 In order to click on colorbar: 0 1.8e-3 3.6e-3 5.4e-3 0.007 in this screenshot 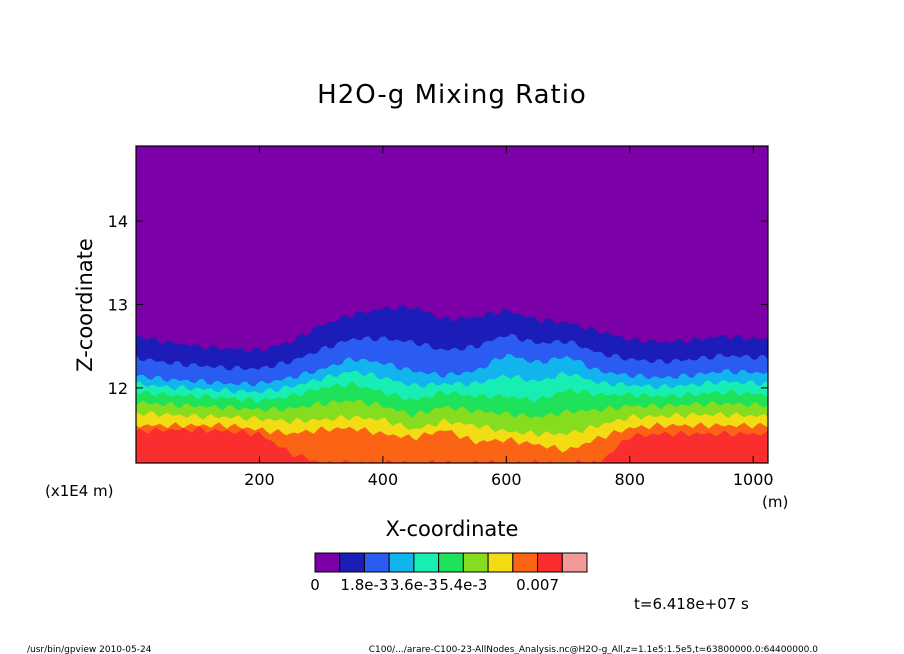, I will do `click(449, 573)`.